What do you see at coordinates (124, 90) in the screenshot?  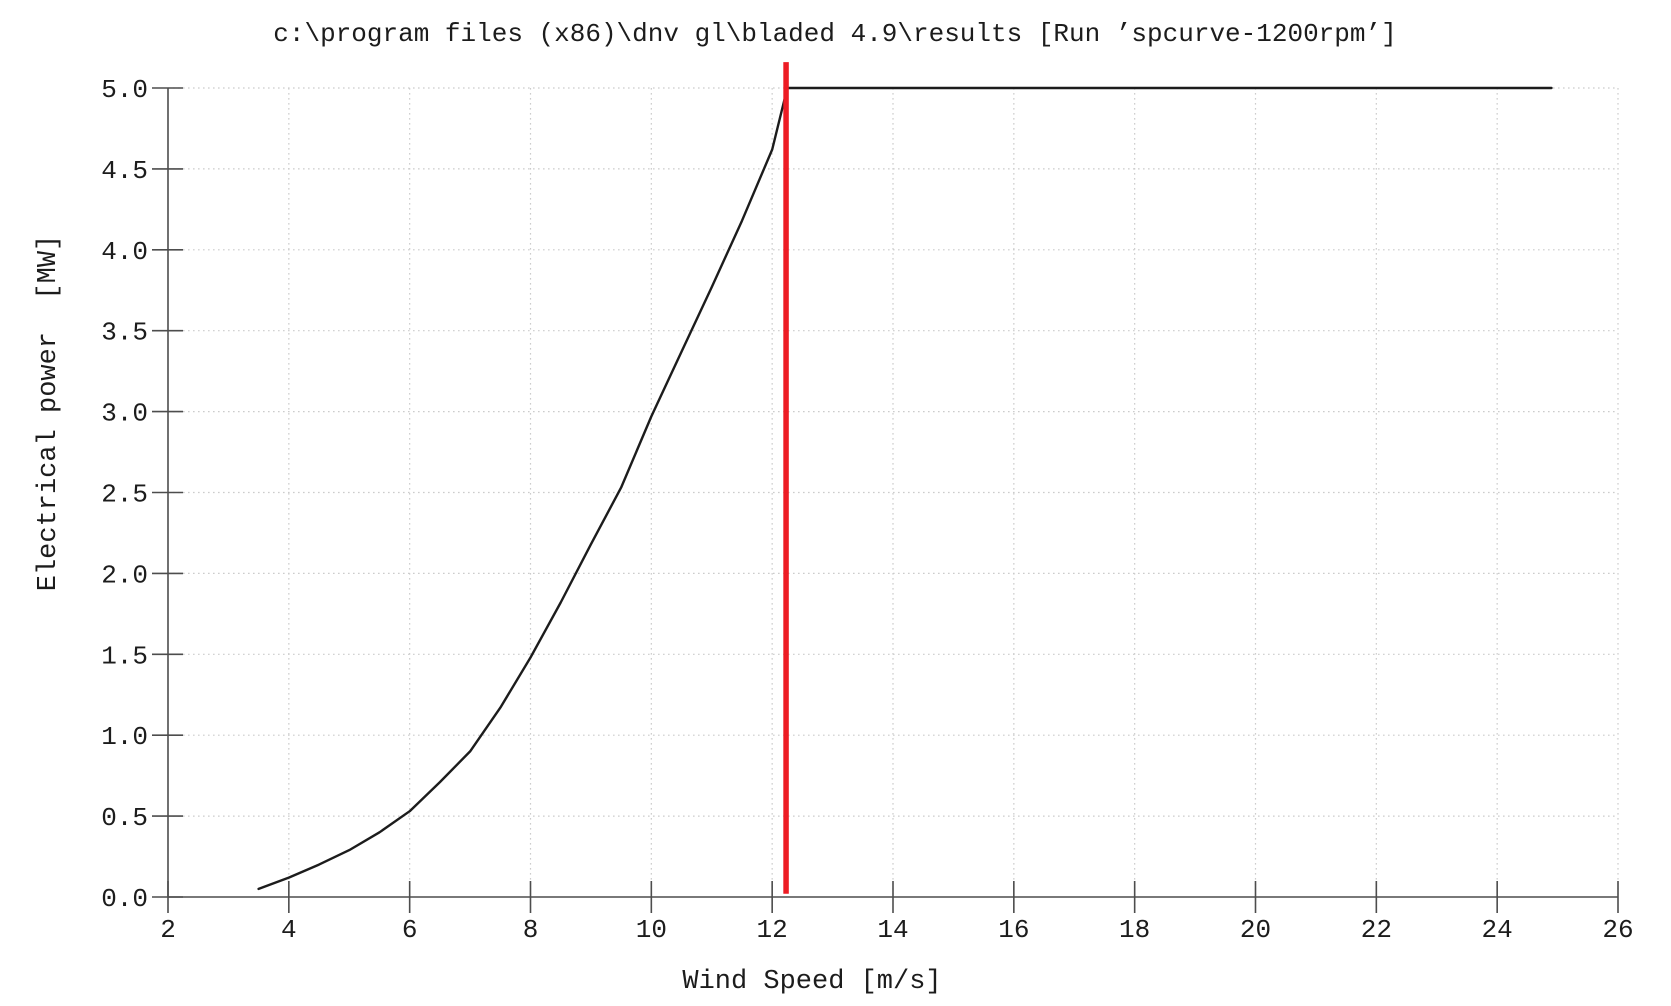 I see `y-tick-label: 5.0` at bounding box center [124, 90].